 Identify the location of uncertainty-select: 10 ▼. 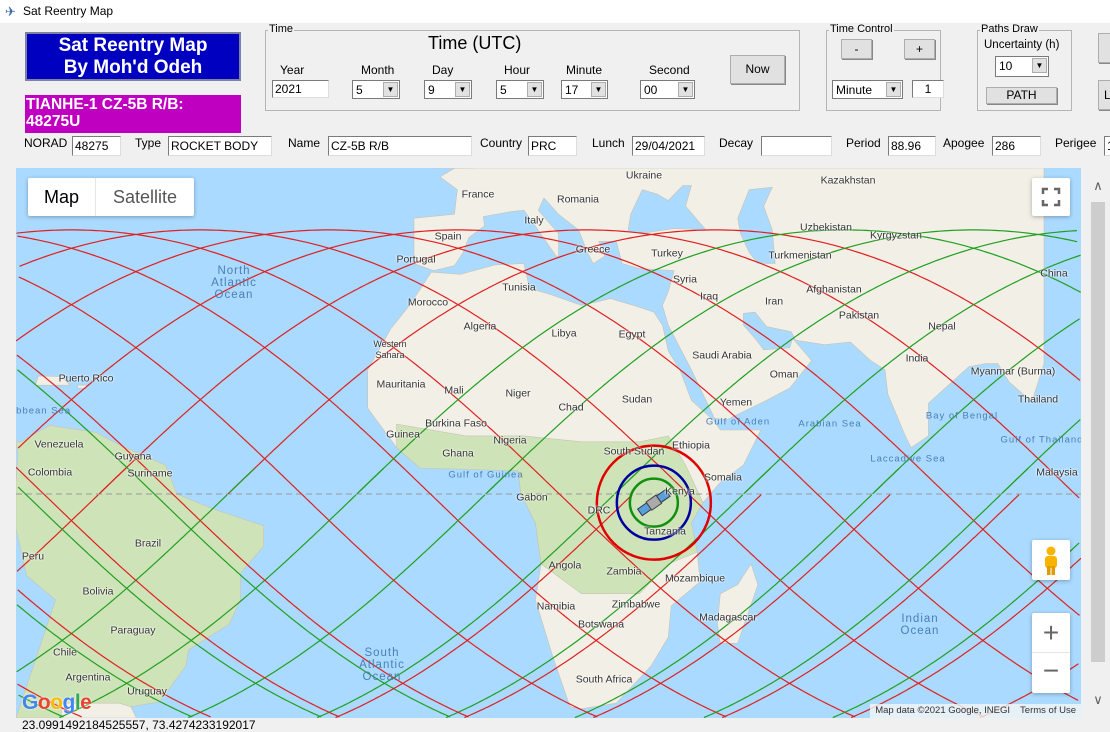
(1022, 66).